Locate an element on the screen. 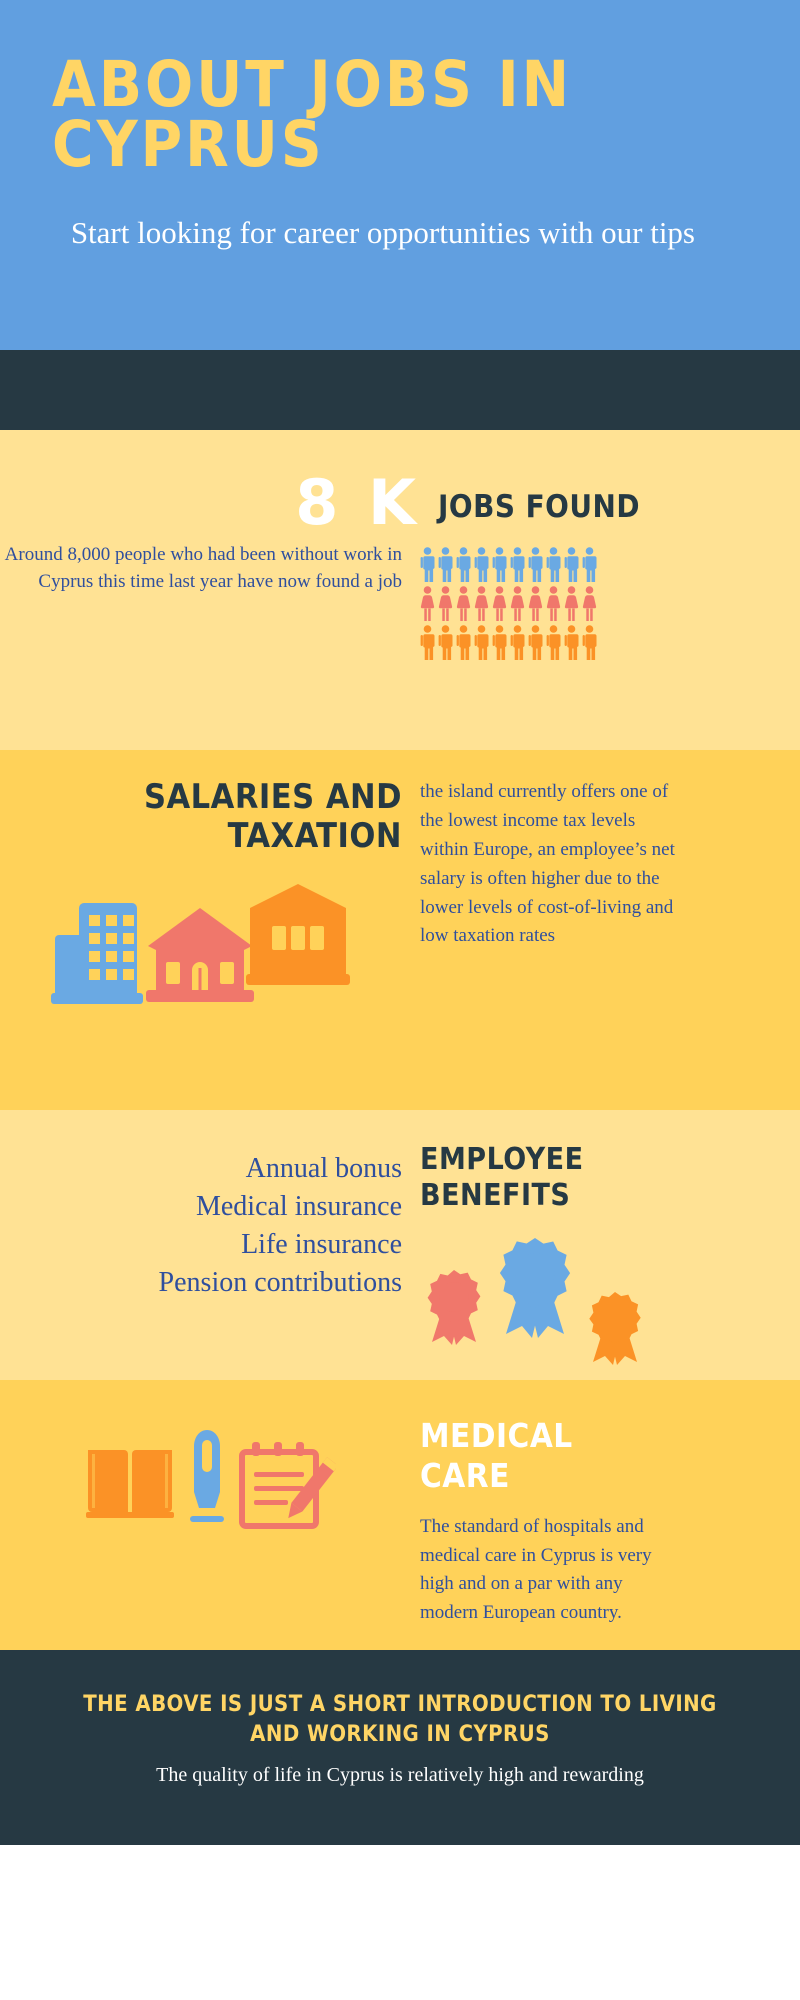 The width and height of the screenshot is (800, 2000). medical-title-line1: MEDICAL is located at coordinates (496, 1435).